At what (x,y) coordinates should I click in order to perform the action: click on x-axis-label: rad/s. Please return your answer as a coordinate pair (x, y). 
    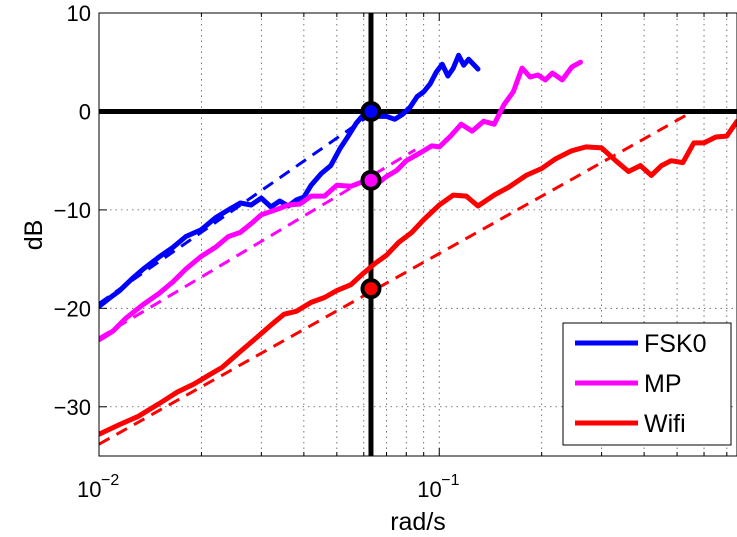
    Looking at the image, I should click on (418, 522).